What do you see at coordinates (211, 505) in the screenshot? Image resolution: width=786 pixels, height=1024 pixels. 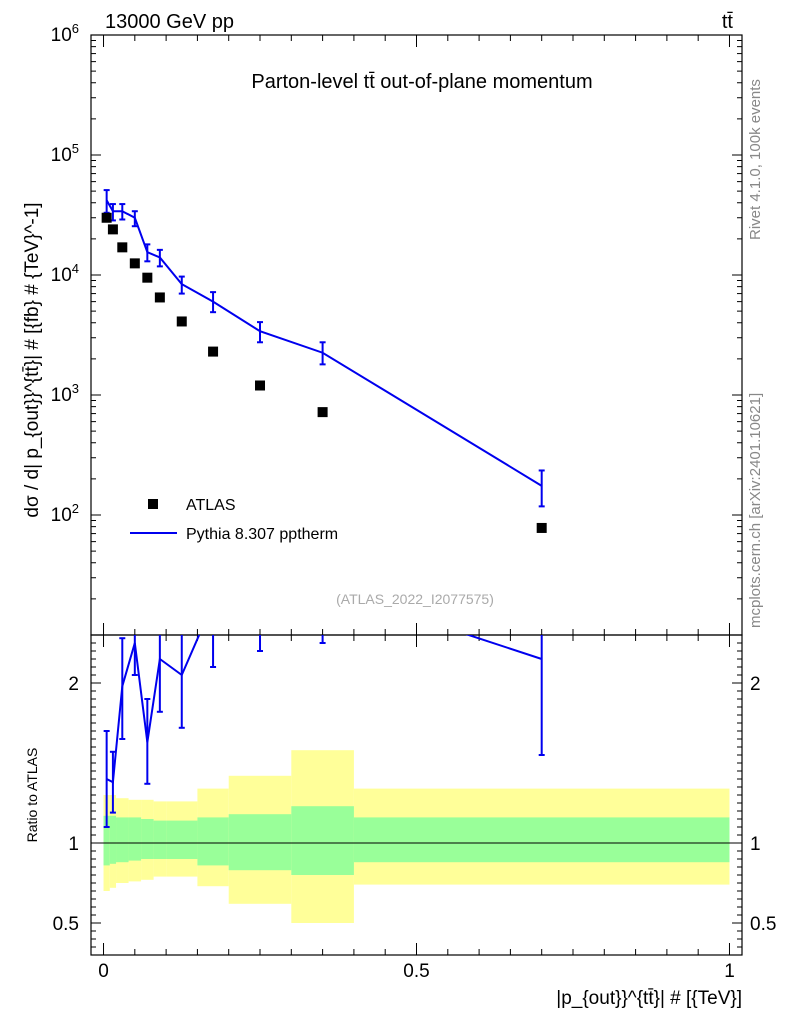 I see `legend-atlas-label: ATLAS` at bounding box center [211, 505].